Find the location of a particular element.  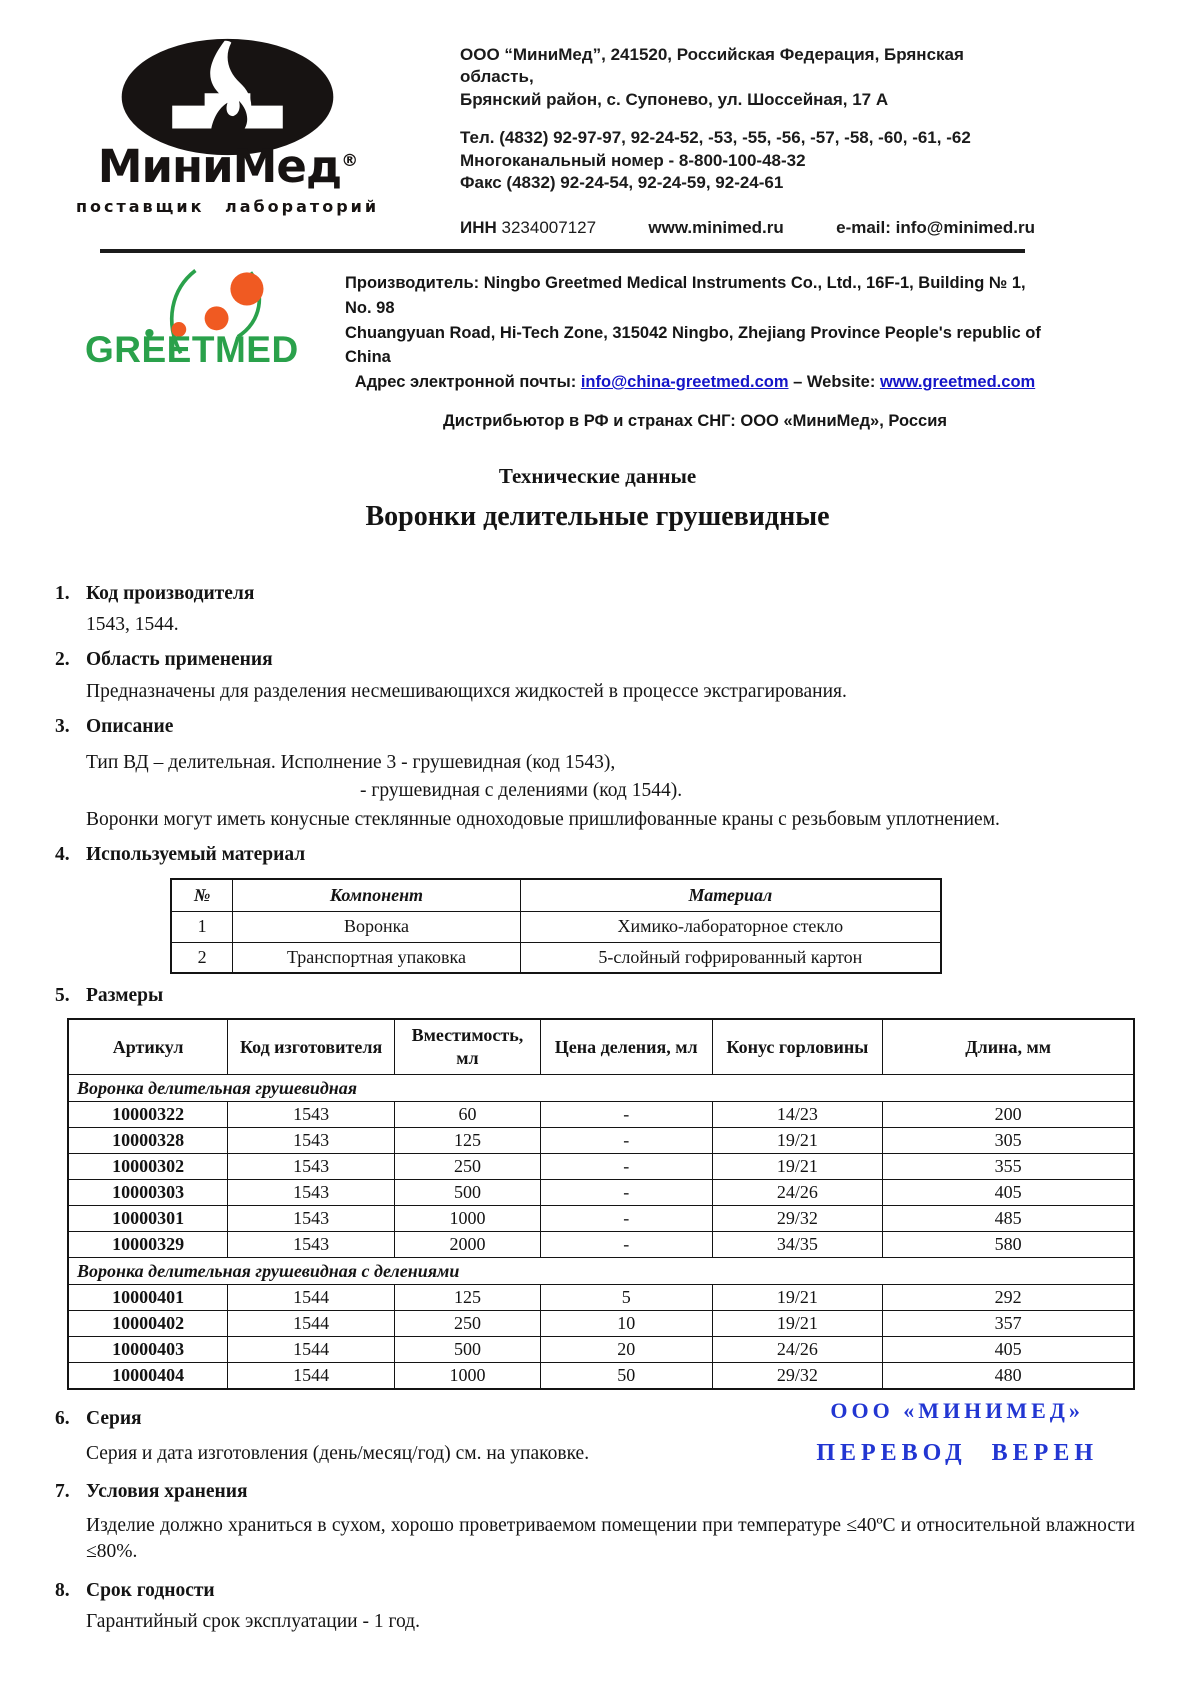

sizes-cell: 50 is located at coordinates (626, 1376).